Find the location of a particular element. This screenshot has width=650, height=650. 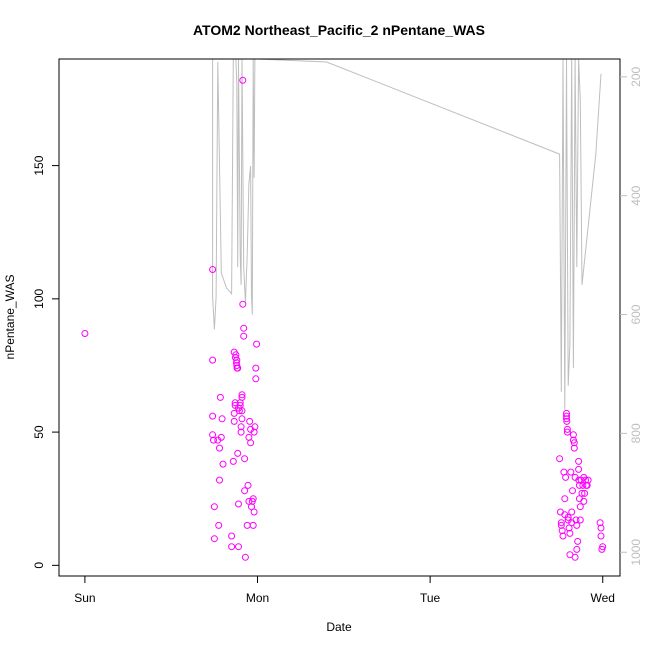

y2-tick-label: 800 is located at coordinates (636, 433).